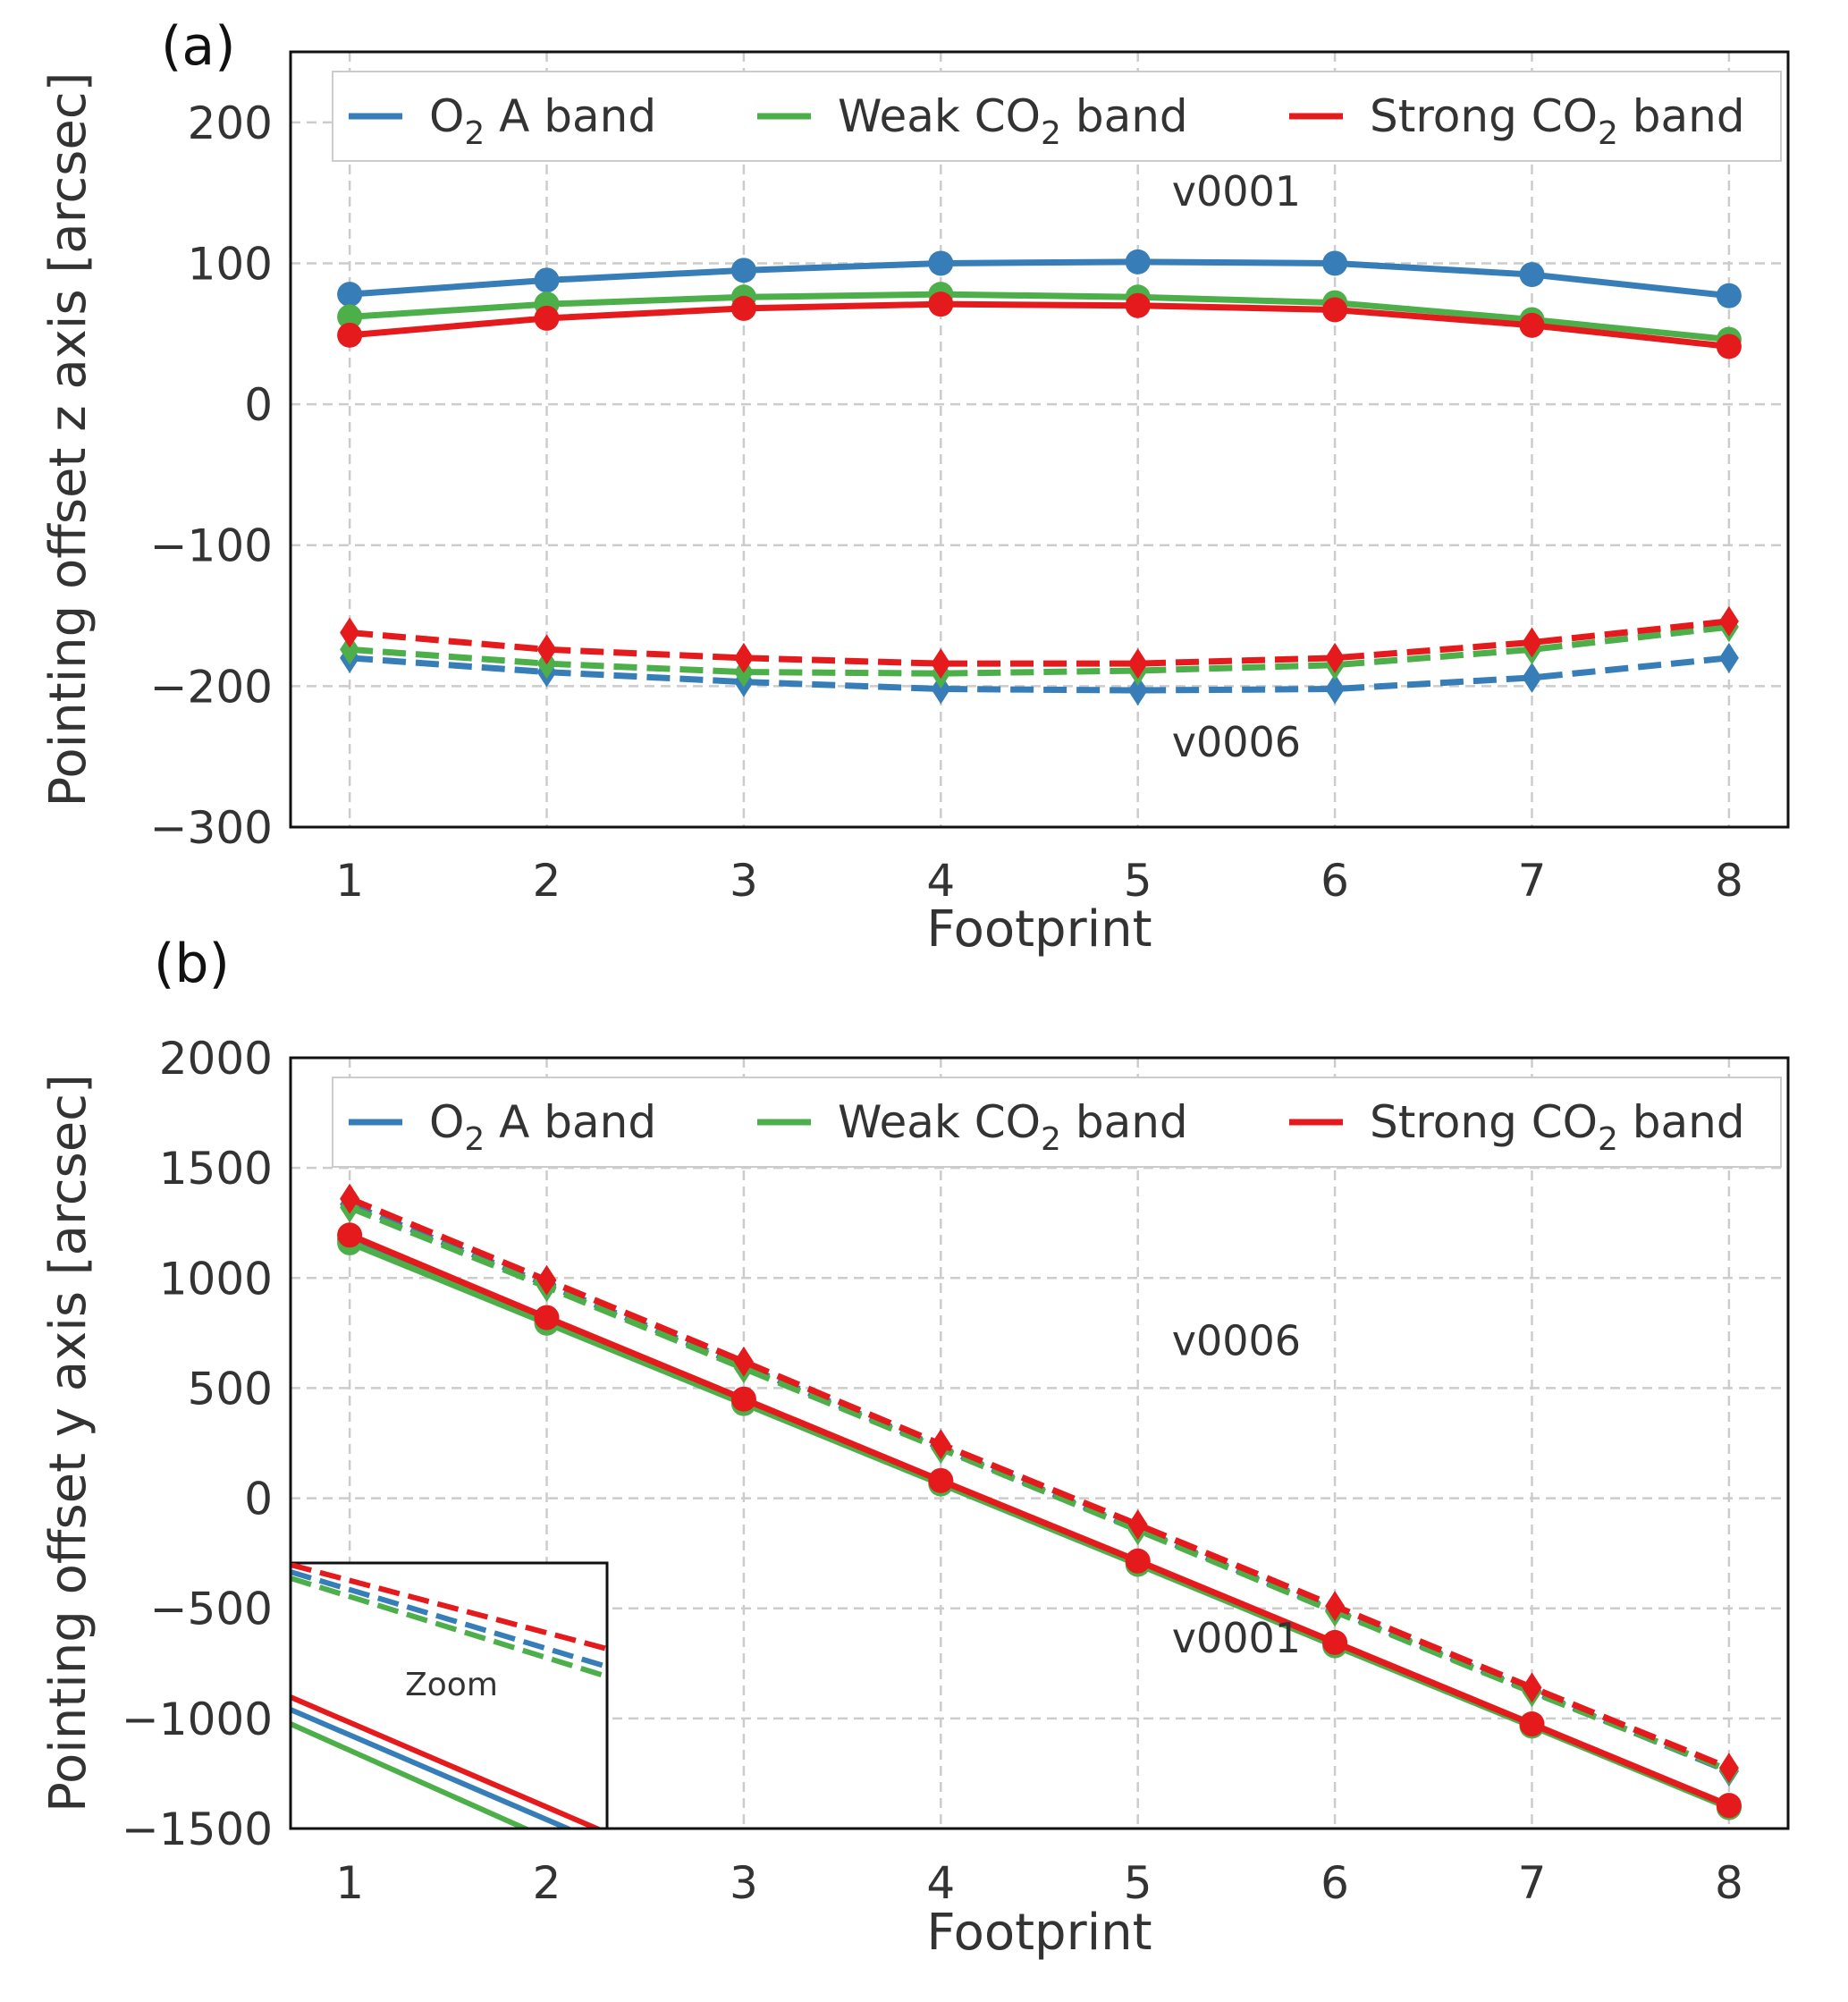 The image size is (1848, 2002). I want to click on y-tick-label: −100, so click(211, 546).